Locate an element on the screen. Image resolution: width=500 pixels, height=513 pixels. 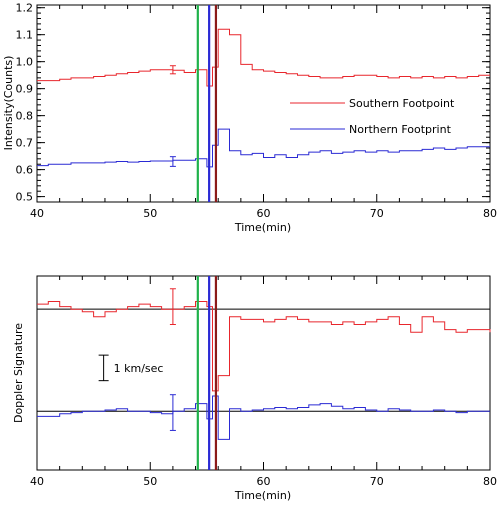
intensity-y-tick-label: 1.0 is located at coordinates (25, 62).